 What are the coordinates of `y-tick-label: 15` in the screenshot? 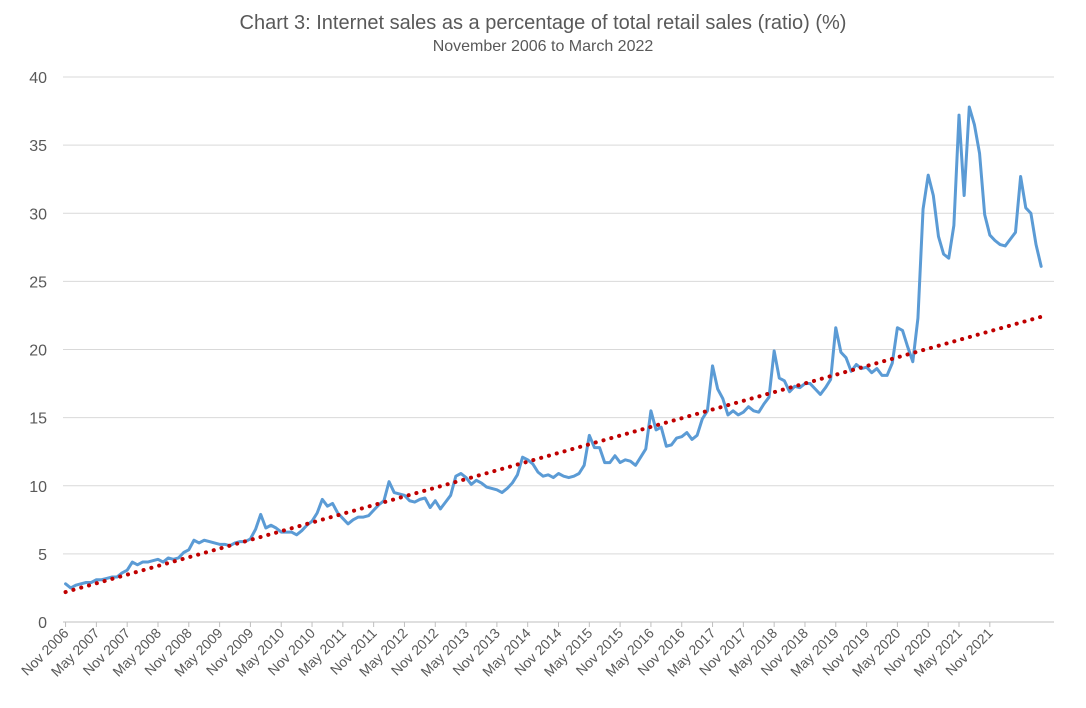 It's located at (38, 419).